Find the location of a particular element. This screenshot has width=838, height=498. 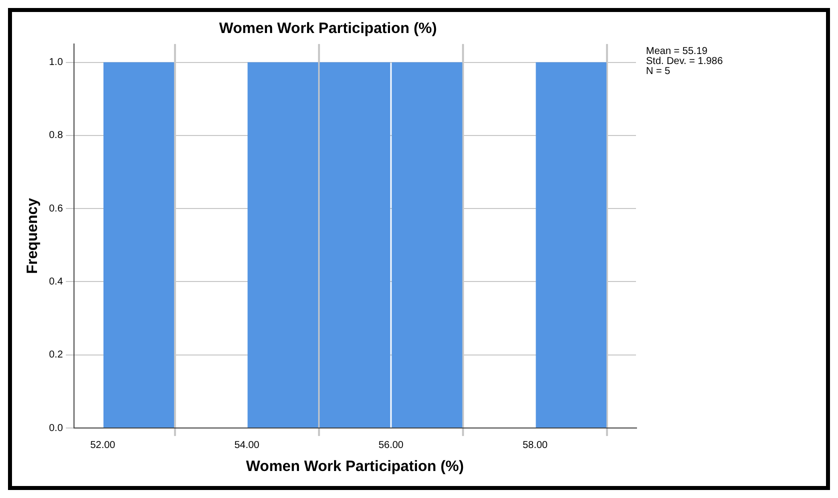

y-axis-title: Frequency is located at coordinates (33, 235).